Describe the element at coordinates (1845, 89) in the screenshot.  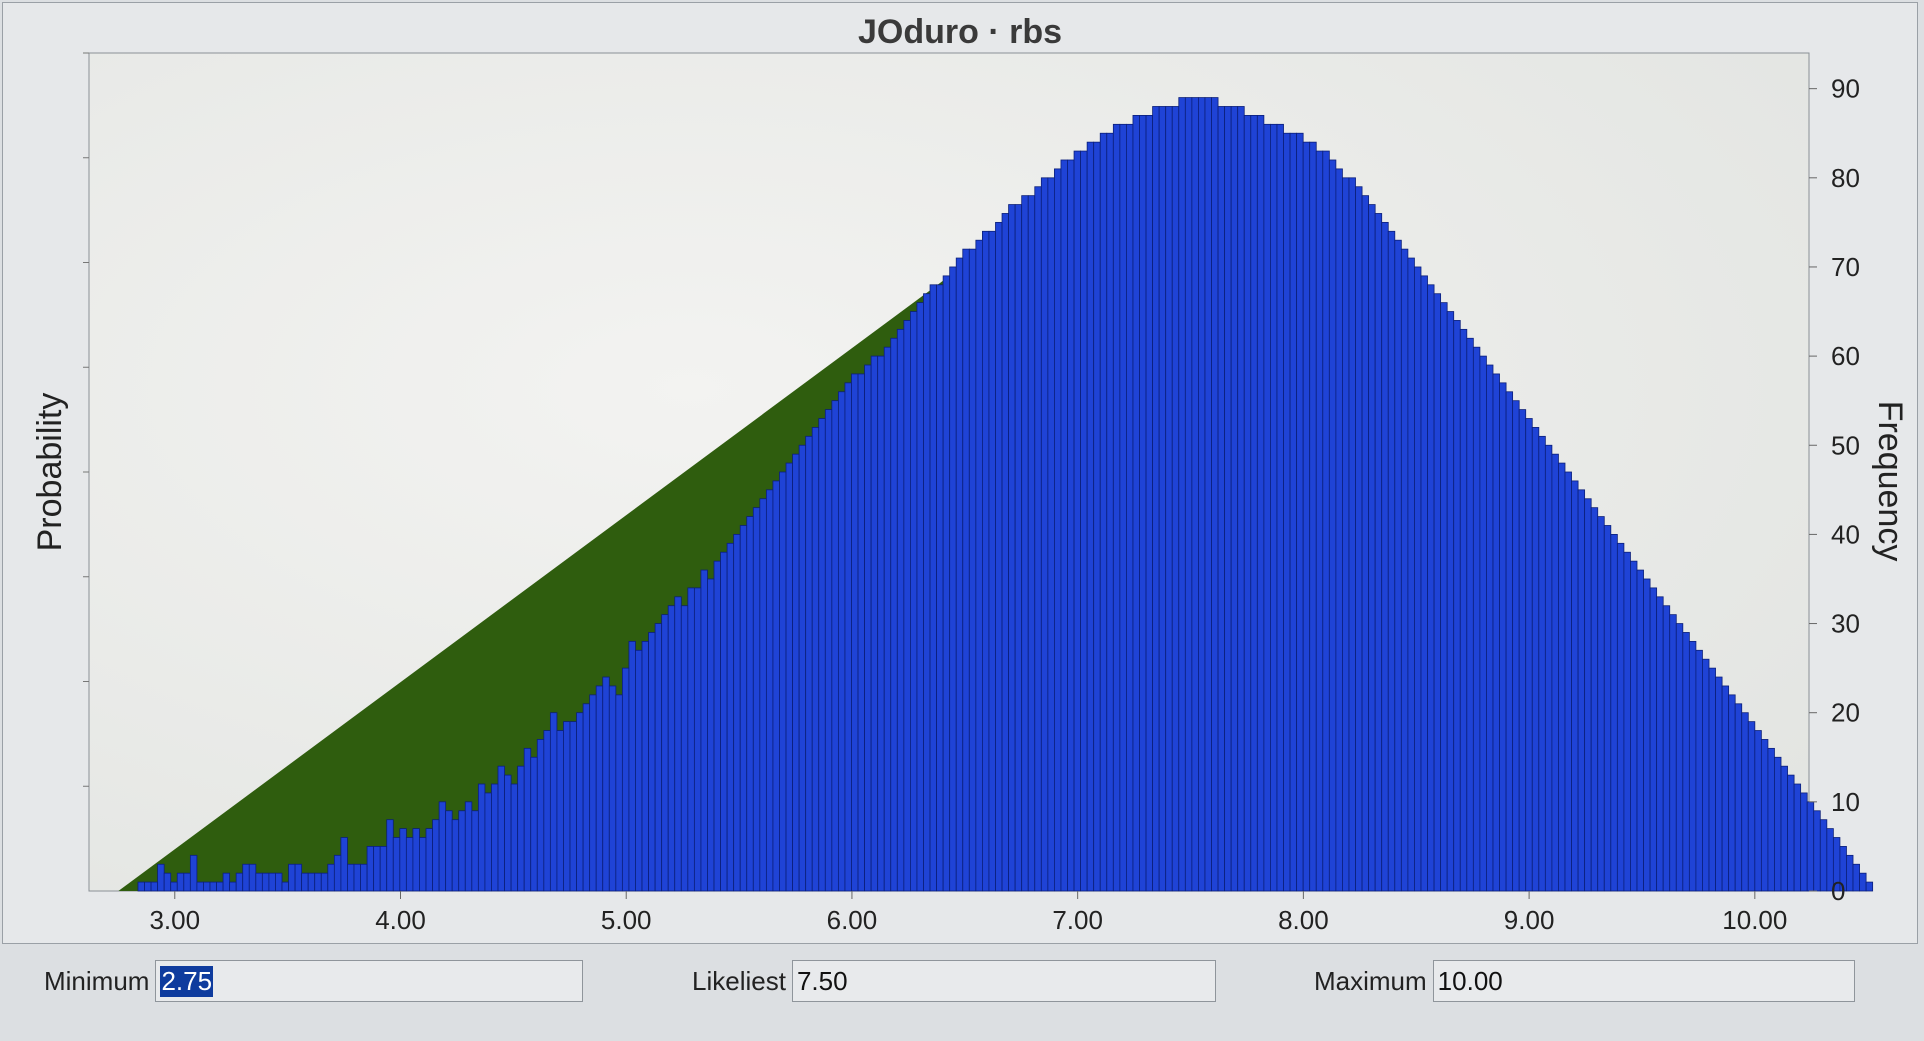
I see `y-tick-label: 90` at that location.